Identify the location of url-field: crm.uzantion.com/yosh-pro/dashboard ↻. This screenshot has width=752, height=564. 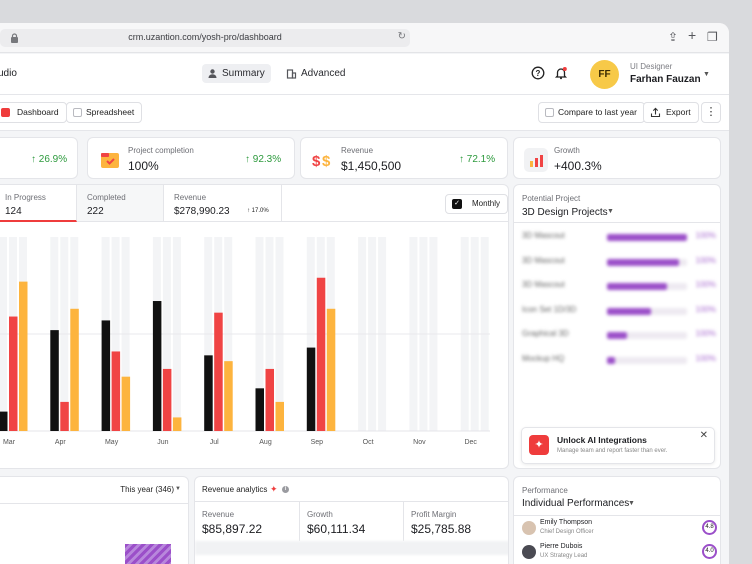
(205, 38).